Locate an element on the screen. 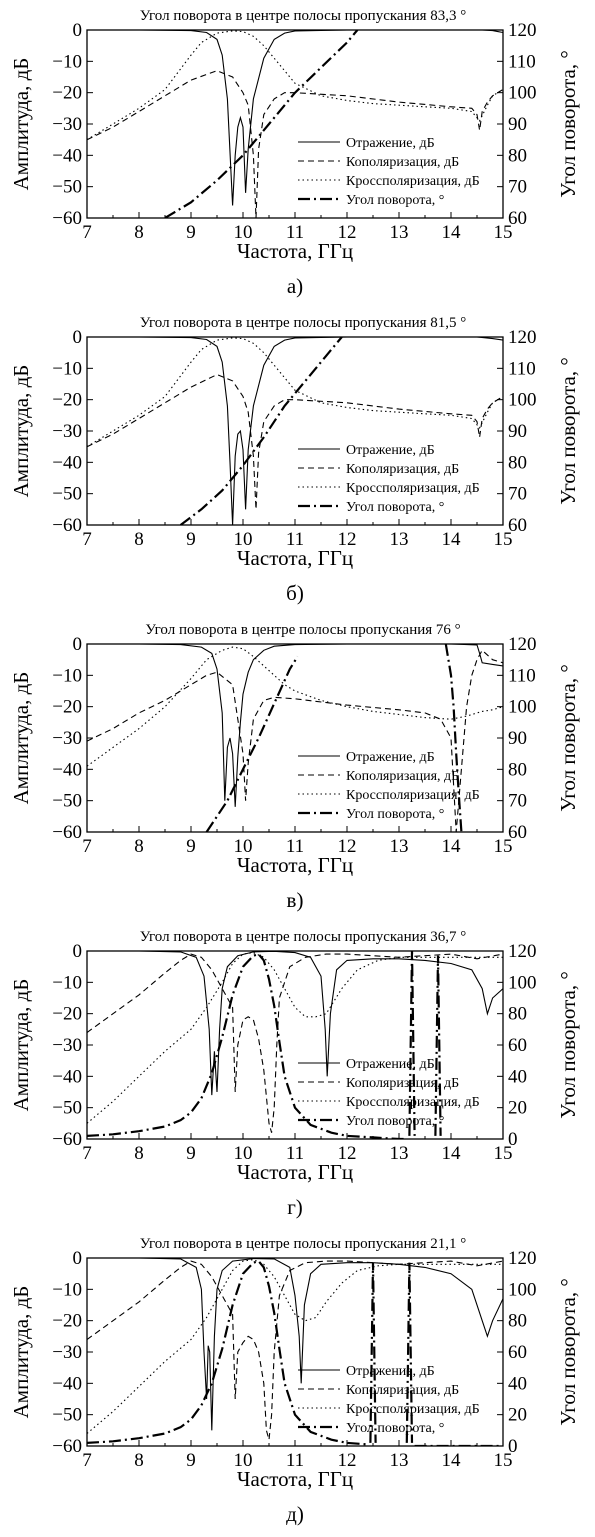 Image resolution: width=595 pixels, height=1537 pixels. panel-label: б) is located at coordinates (295, 593).